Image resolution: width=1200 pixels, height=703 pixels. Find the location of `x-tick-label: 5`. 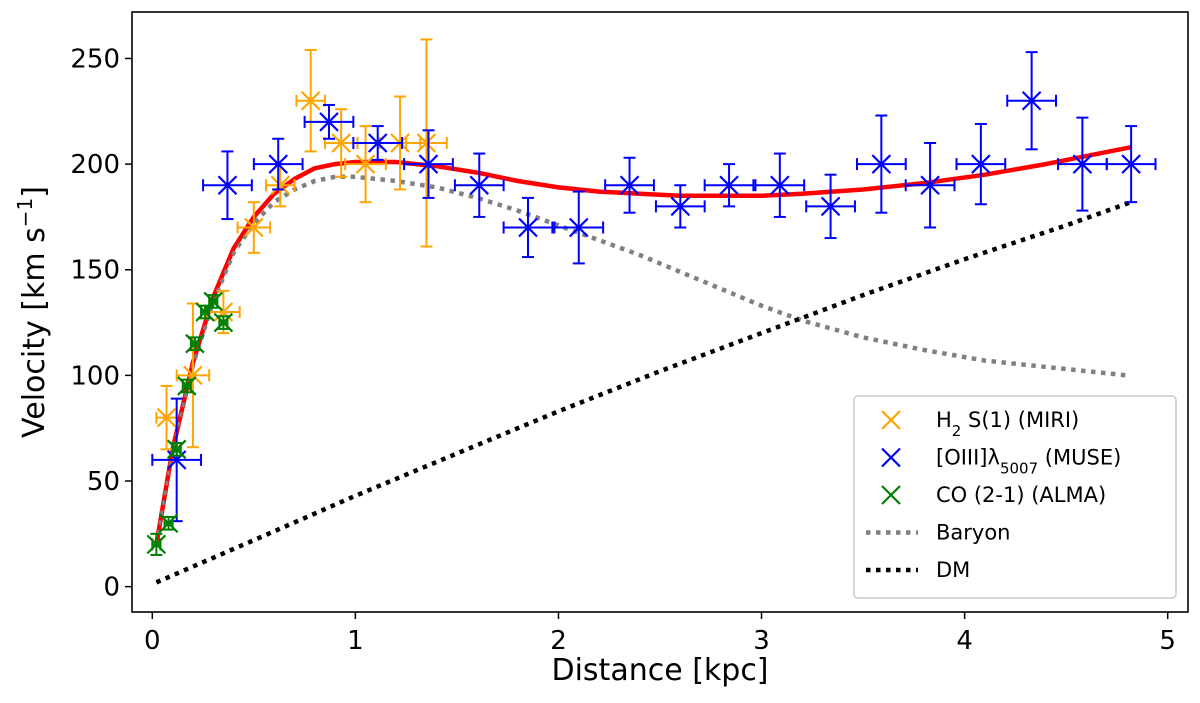

x-tick-label: 5 is located at coordinates (1167, 641).